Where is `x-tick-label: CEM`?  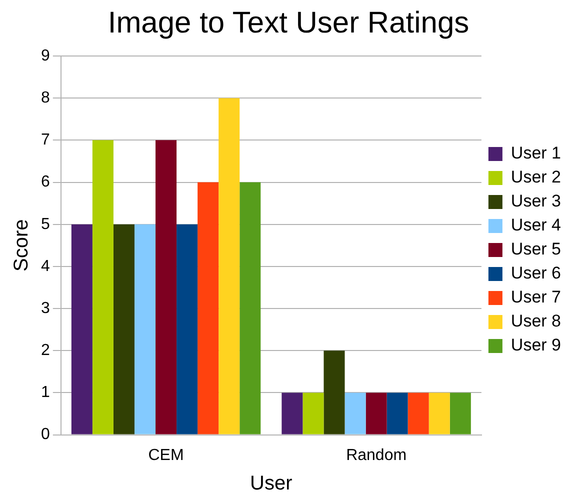 x-tick-label: CEM is located at coordinates (166, 455).